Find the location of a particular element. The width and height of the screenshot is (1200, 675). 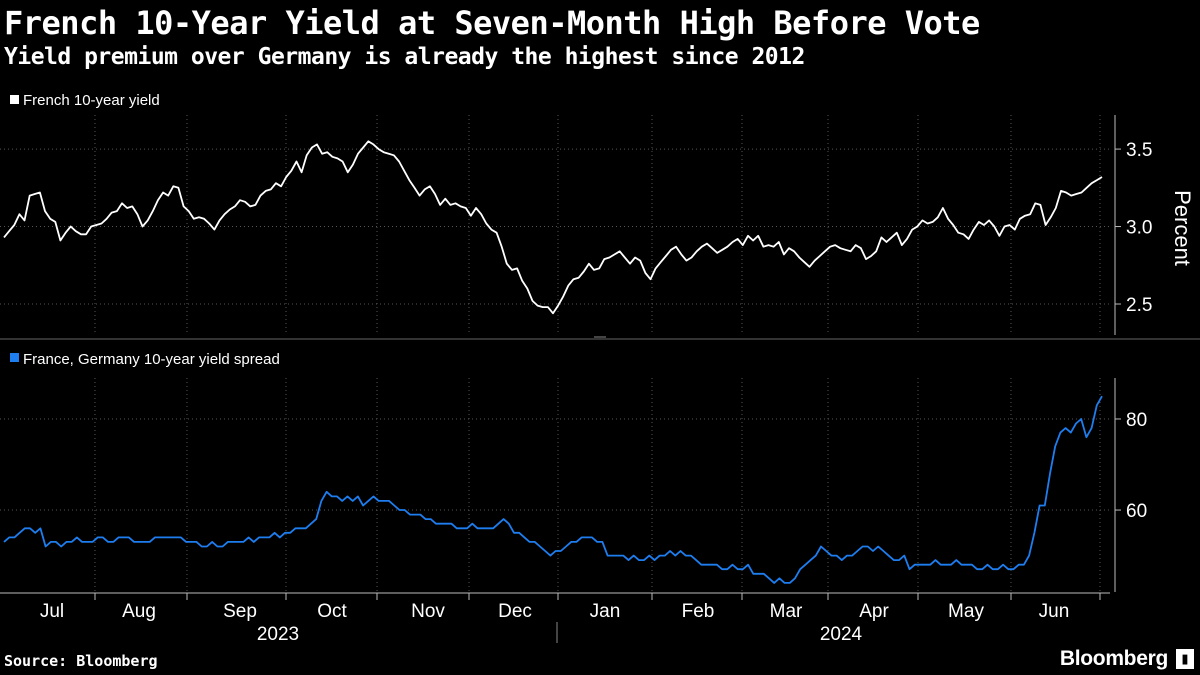

x-tick-label: Oct is located at coordinates (332, 611).